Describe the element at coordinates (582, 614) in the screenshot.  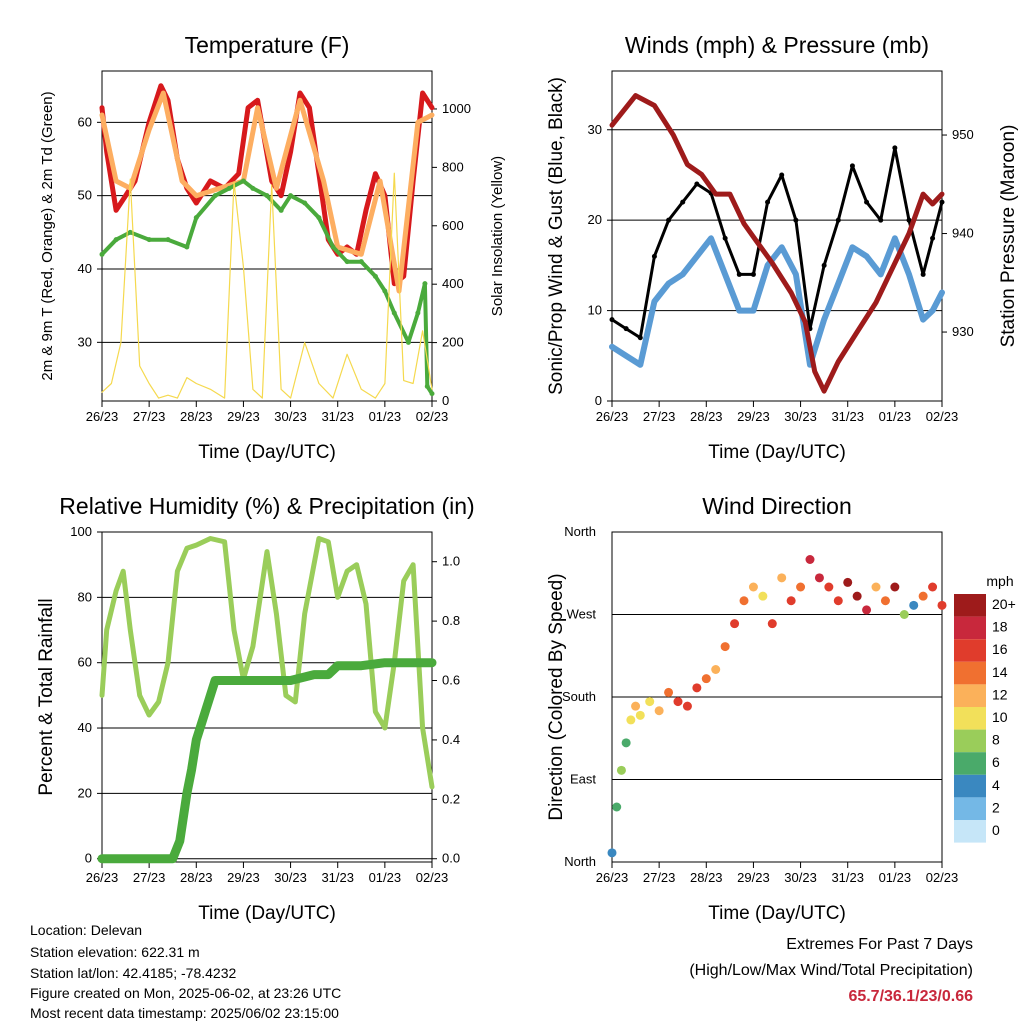
I see `y-tick-label: West` at that location.